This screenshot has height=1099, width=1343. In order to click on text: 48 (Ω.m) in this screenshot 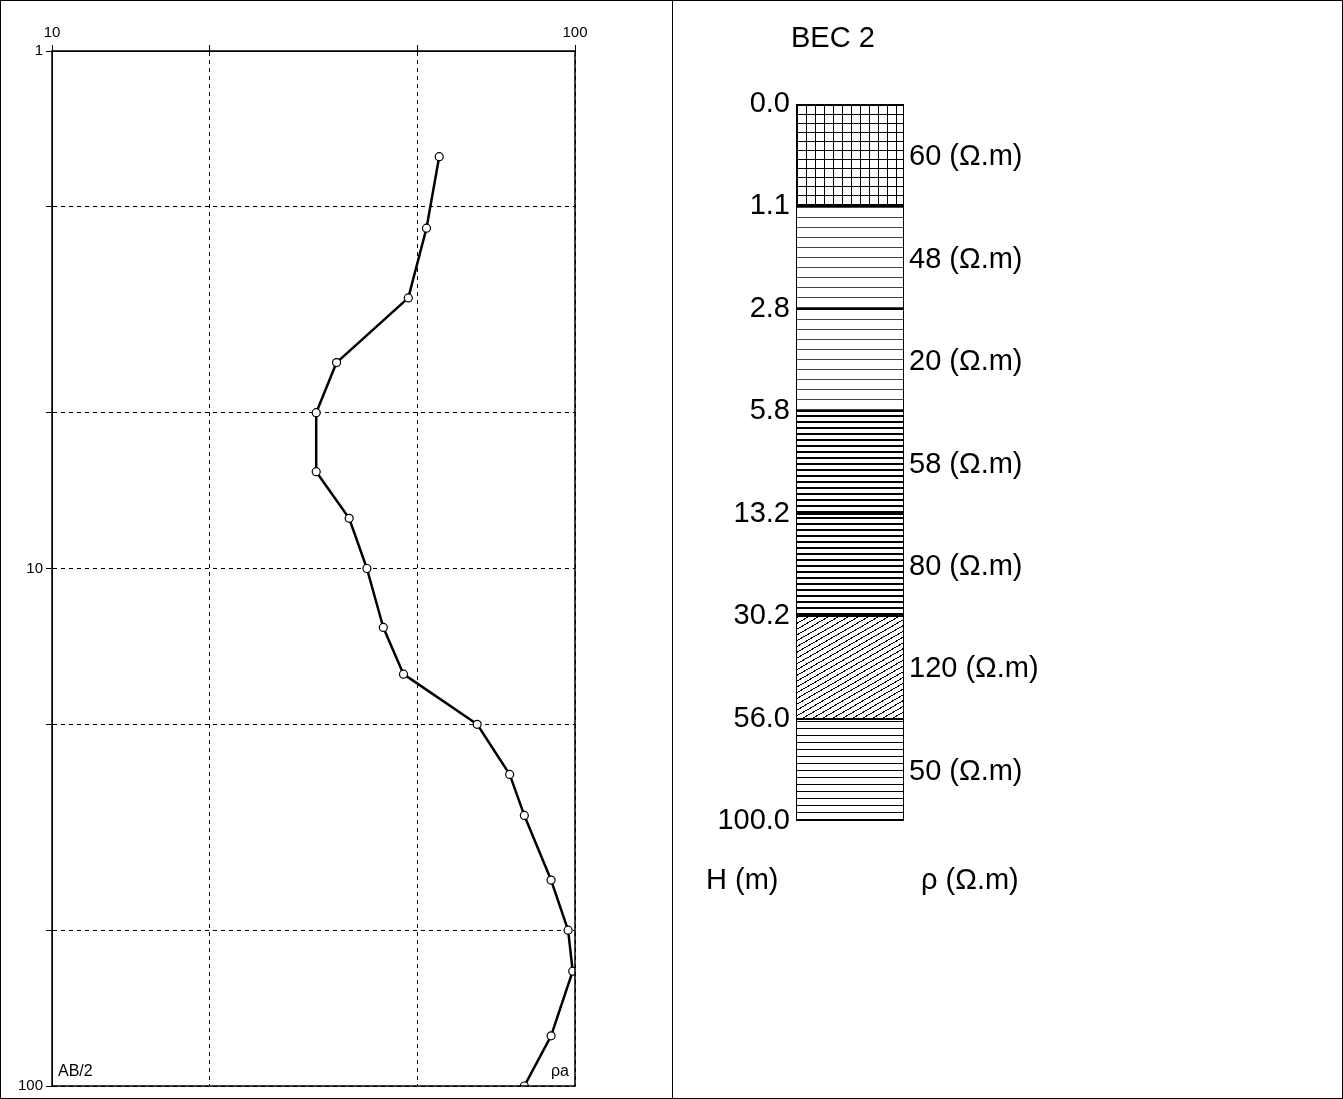, I will do `click(966, 257)`.